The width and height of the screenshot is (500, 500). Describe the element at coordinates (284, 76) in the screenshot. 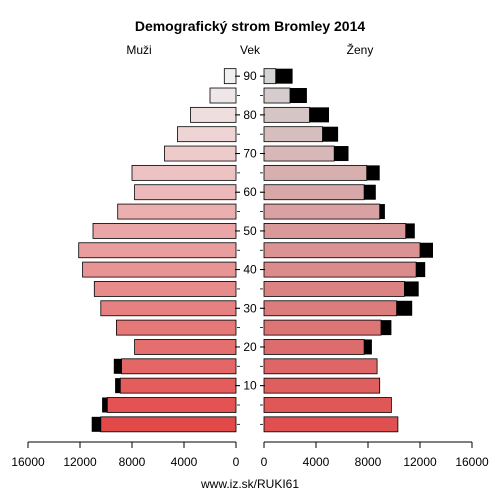

I see `female-excess-bar-90+` at that location.